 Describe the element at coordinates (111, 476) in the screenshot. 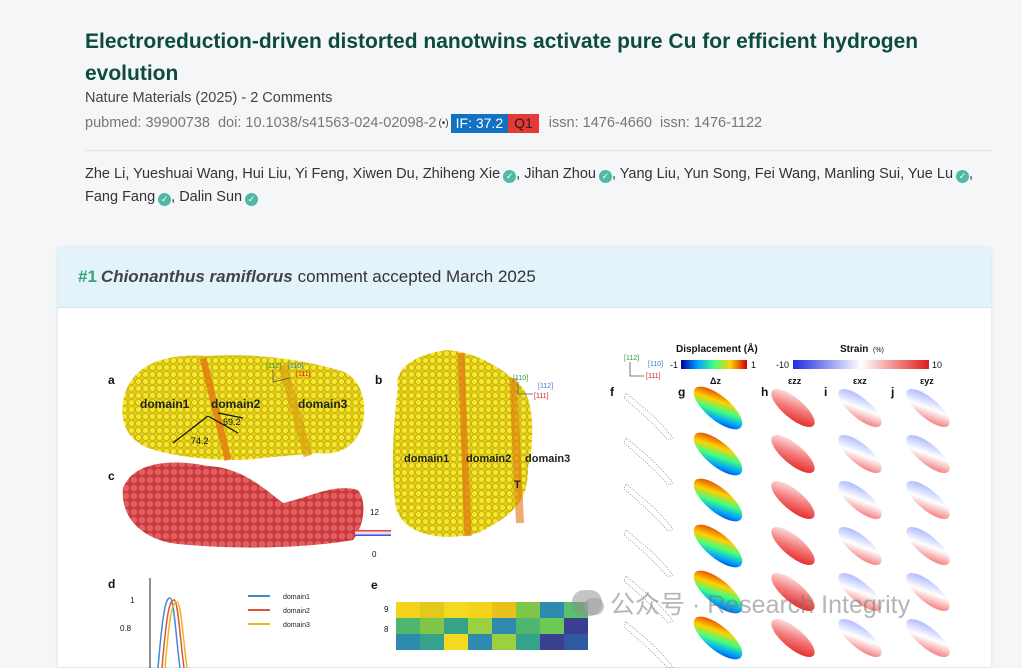

I see `panel-c-label: c` at that location.